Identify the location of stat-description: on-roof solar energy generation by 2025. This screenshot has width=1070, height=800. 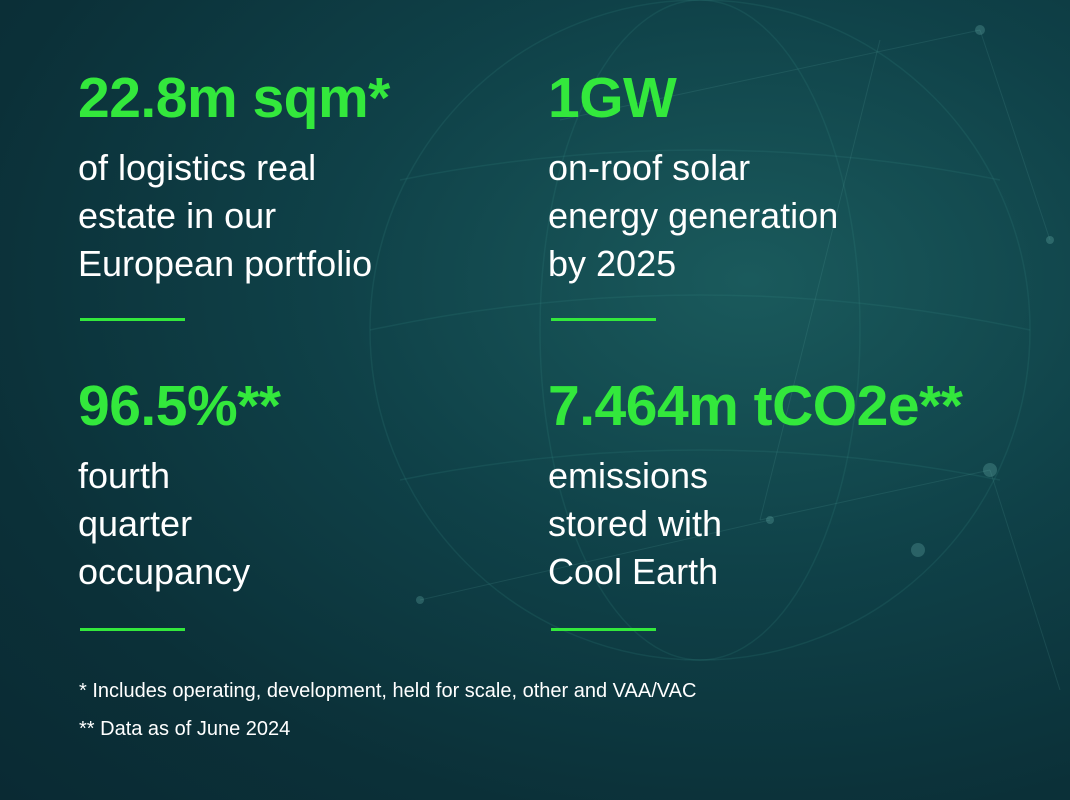
(783, 216).